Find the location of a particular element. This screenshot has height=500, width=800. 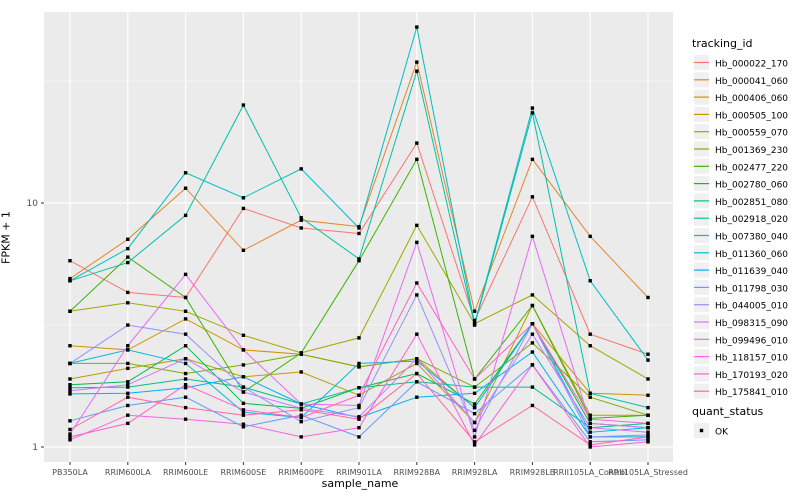

legend-label-Hb_002918_020: Hb_002918_020 is located at coordinates (751, 220).